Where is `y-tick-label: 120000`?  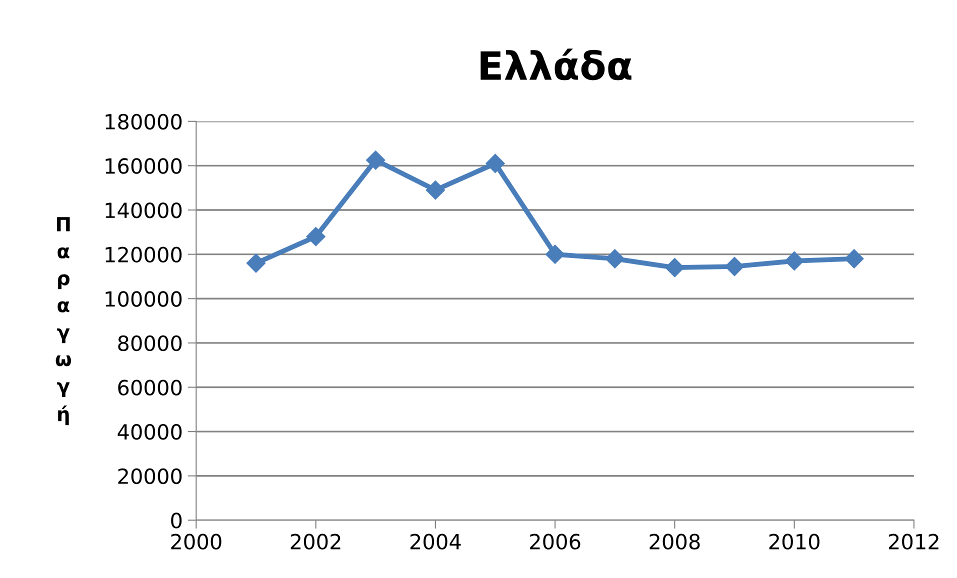
y-tick-label: 120000 is located at coordinates (144, 254).